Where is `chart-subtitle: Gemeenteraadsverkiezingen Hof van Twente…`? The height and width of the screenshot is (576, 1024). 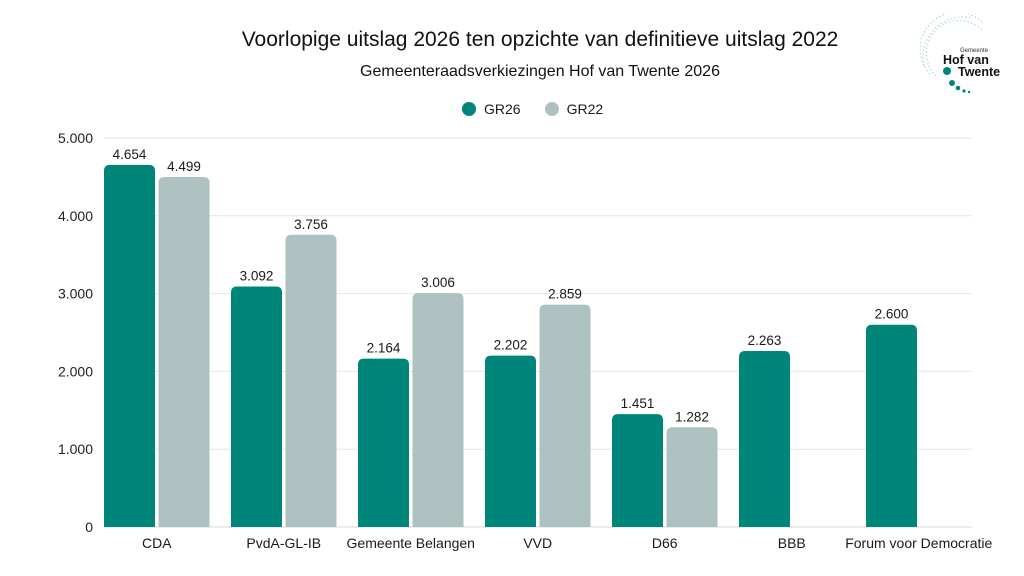 chart-subtitle: Gemeenteraadsverkiezingen Hof van Twente… is located at coordinates (540, 71).